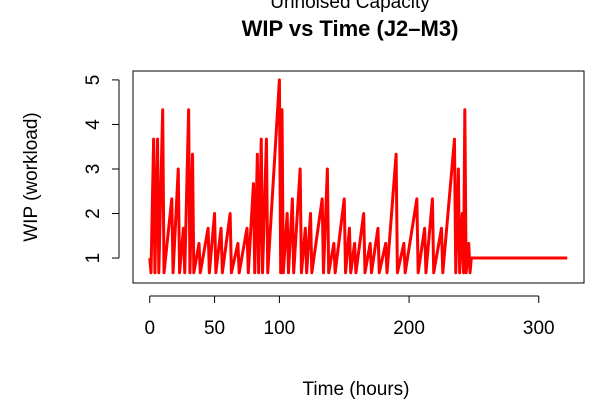 Image resolution: width=599 pixels, height=411 pixels. Describe the element at coordinates (356, 389) in the screenshot. I see `x-axis-label: Time (hours)` at that location.